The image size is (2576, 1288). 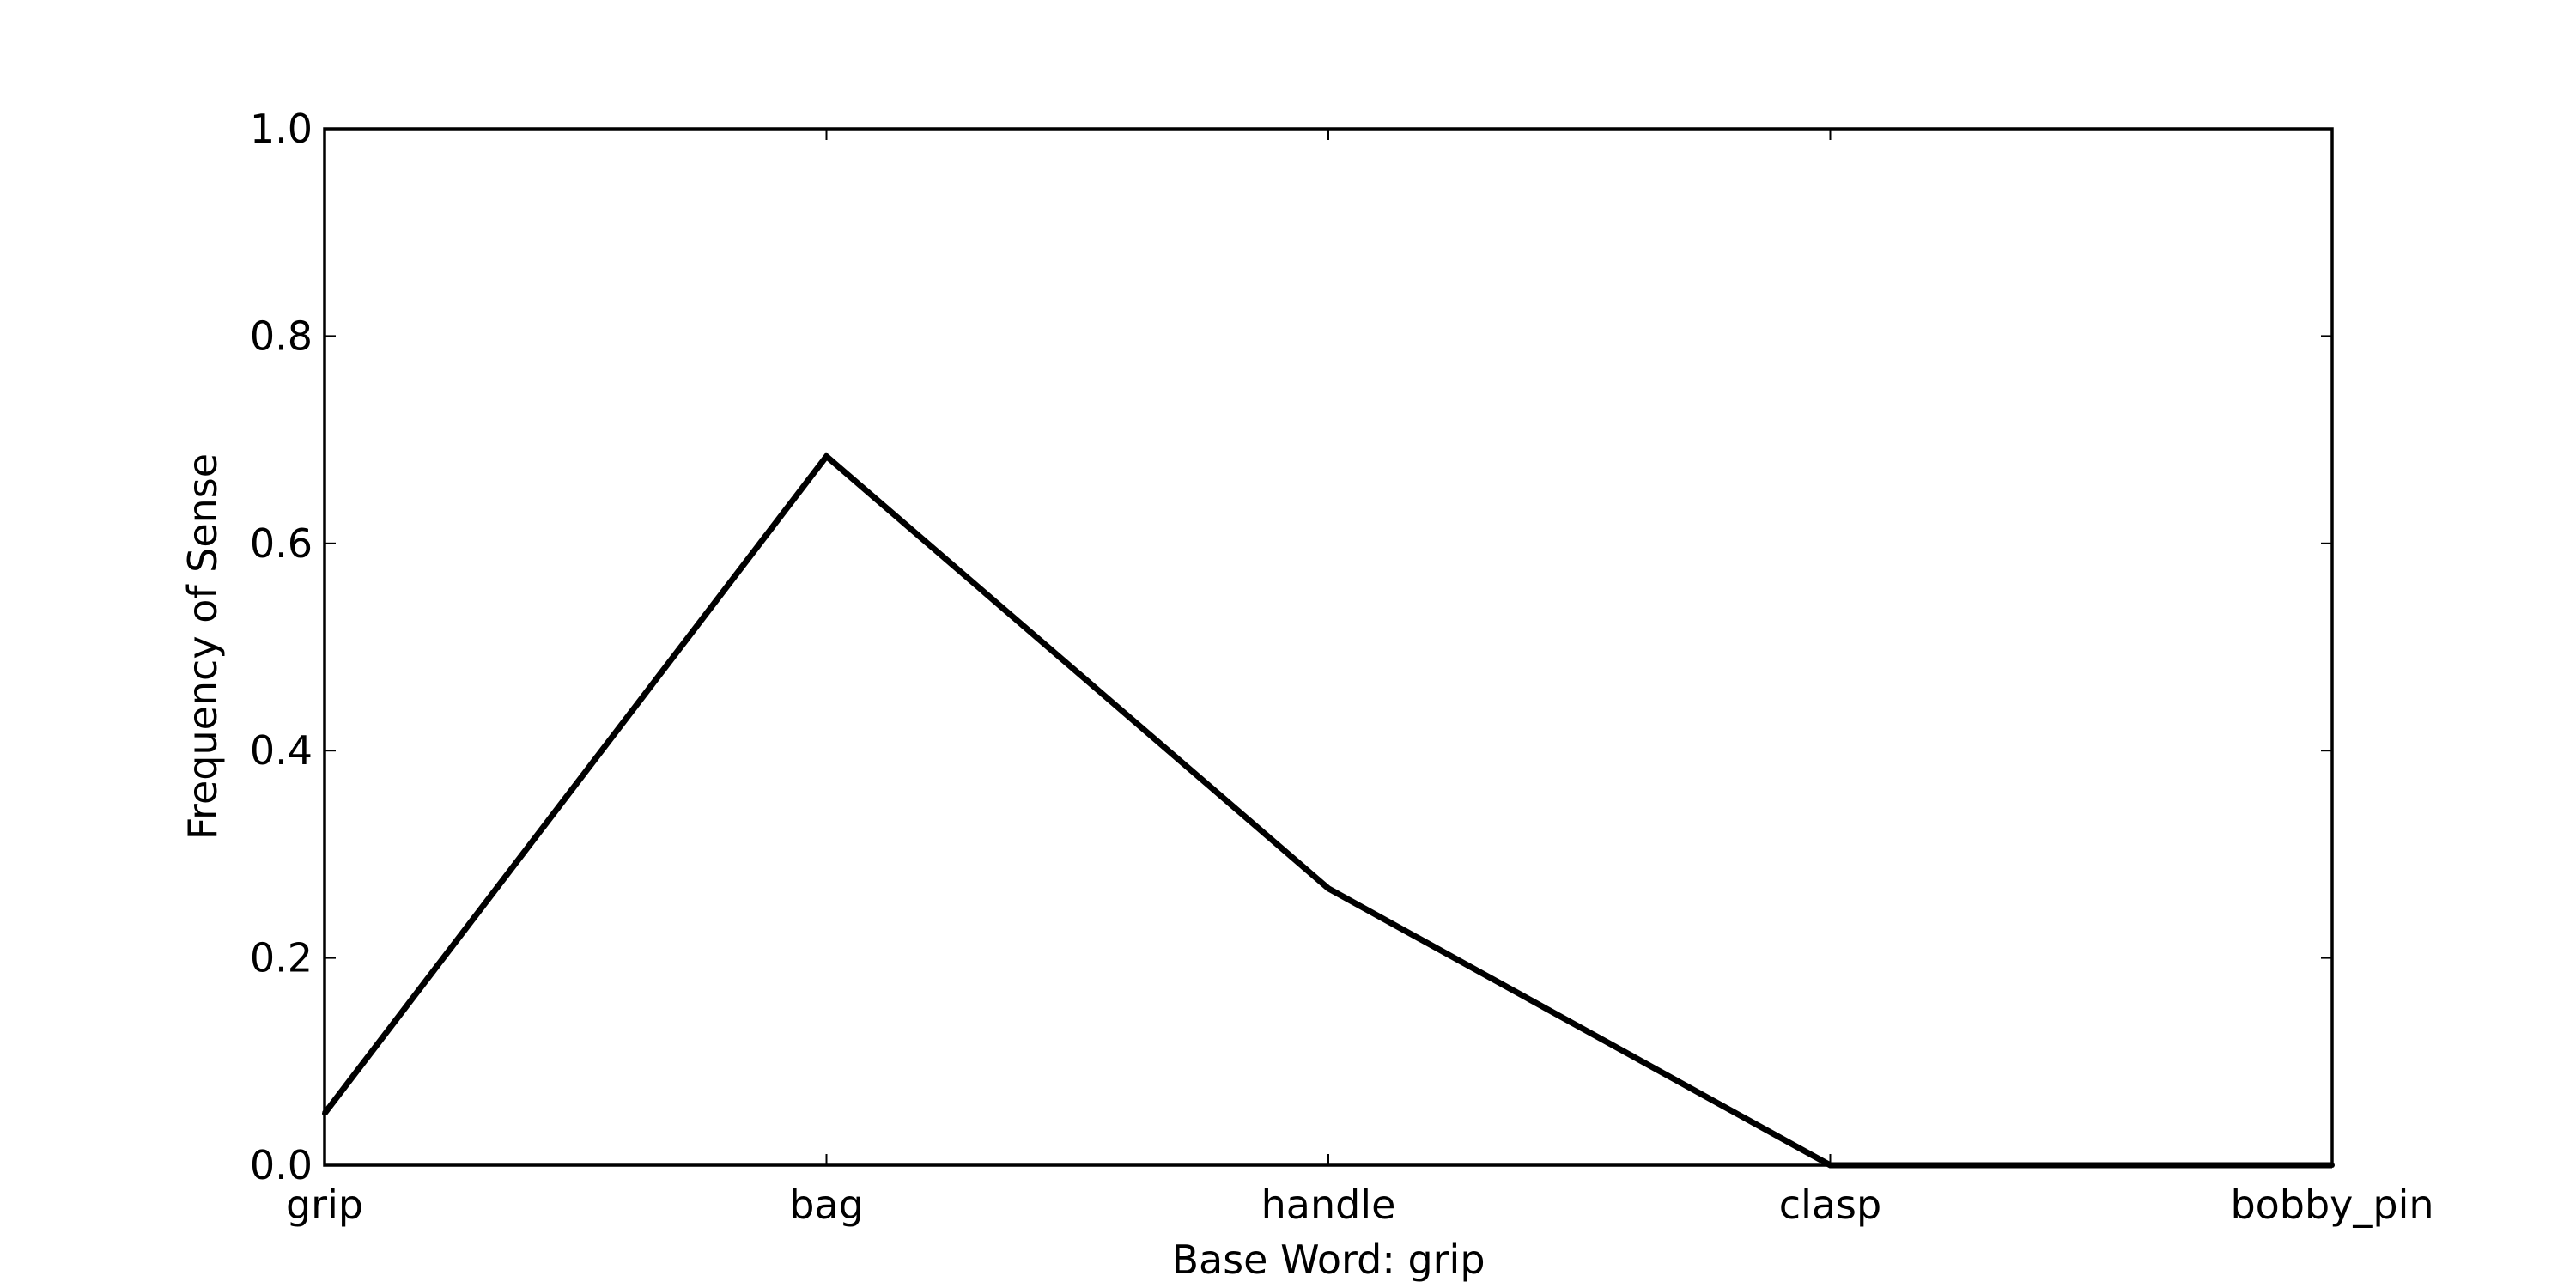 I want to click on data-point-handle, so click(x=1328, y=888).